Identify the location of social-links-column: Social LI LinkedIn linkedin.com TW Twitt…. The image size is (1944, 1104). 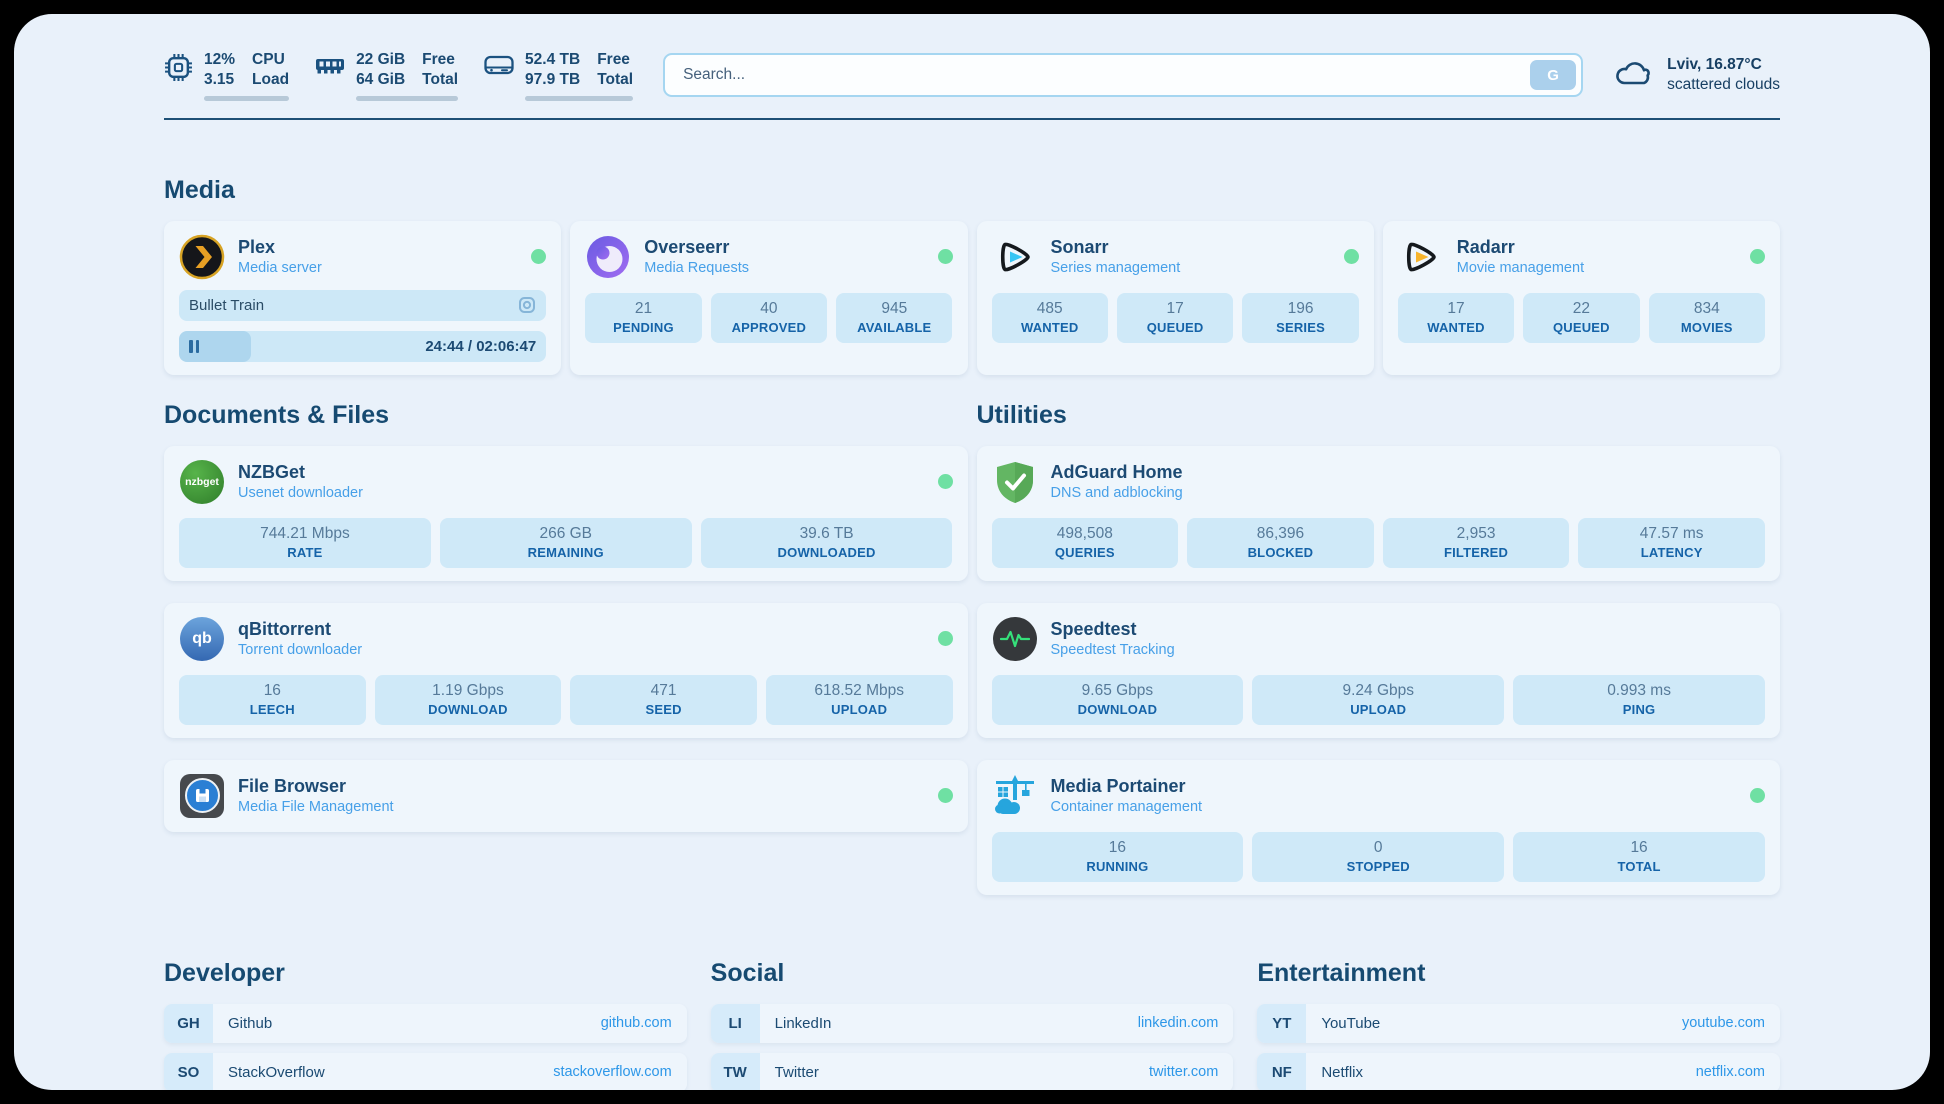
(972, 1024).